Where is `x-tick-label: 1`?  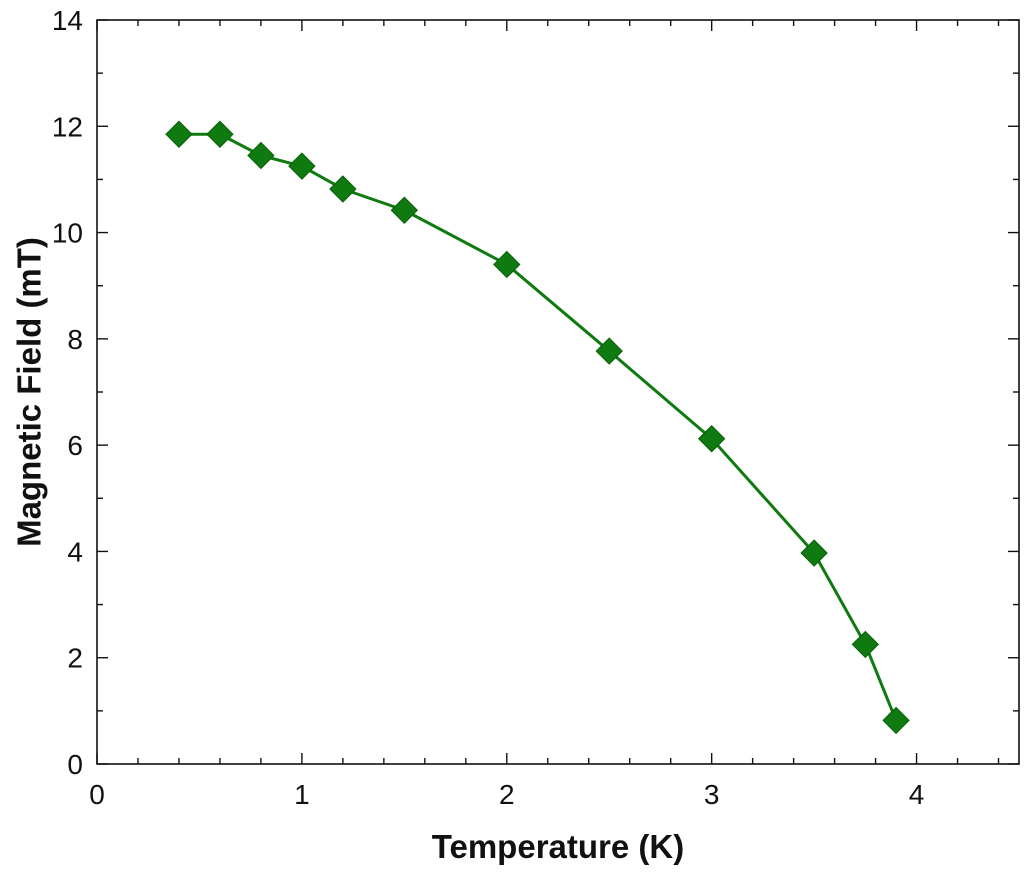 x-tick-label: 1 is located at coordinates (302, 794).